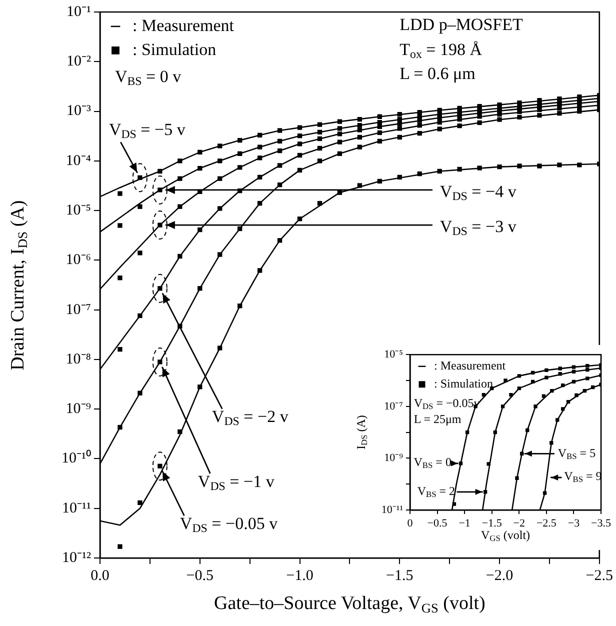 Image resolution: width=616 pixels, height=626 pixels. I want to click on annotation: LDD p–MOSFET, so click(461, 24).